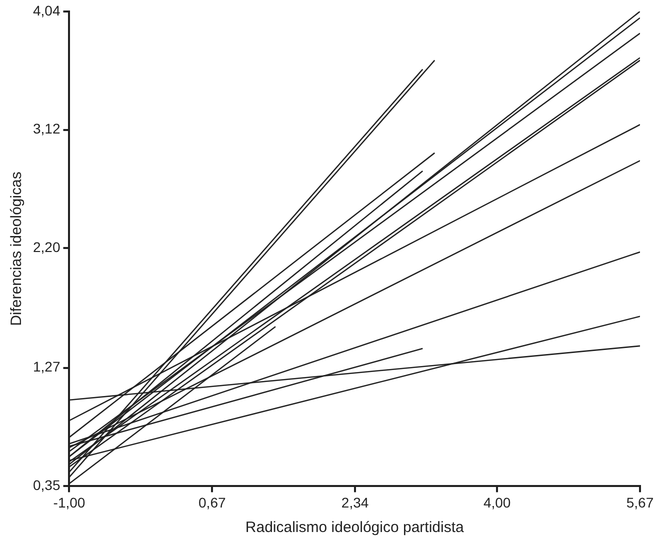  Describe the element at coordinates (46, 247) in the screenshot. I see `y-tick-label: 2,20` at that location.